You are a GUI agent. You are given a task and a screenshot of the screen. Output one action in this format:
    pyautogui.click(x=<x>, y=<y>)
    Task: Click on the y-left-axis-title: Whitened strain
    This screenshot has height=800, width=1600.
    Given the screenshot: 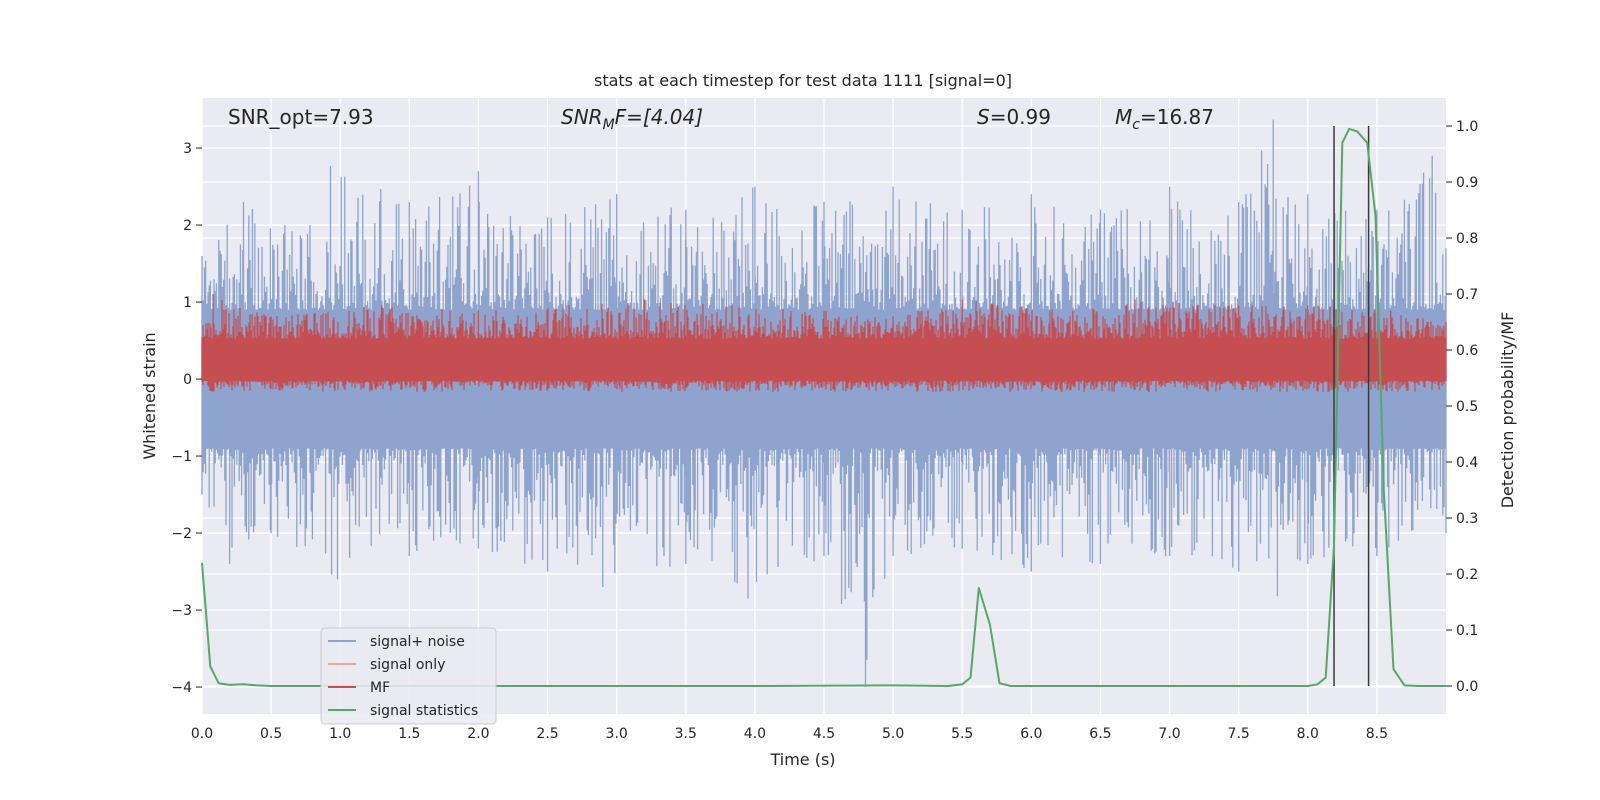 What is the action you would take?
    pyautogui.click(x=149, y=395)
    